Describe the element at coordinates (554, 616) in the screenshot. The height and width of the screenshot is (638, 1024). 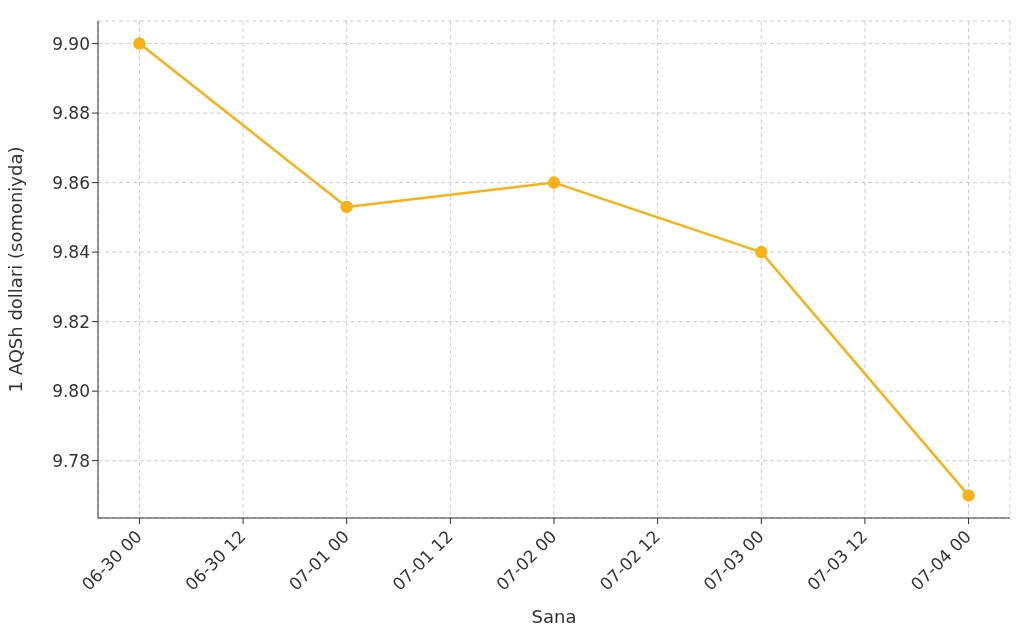
I see `x-axis-title: Sana` at that location.